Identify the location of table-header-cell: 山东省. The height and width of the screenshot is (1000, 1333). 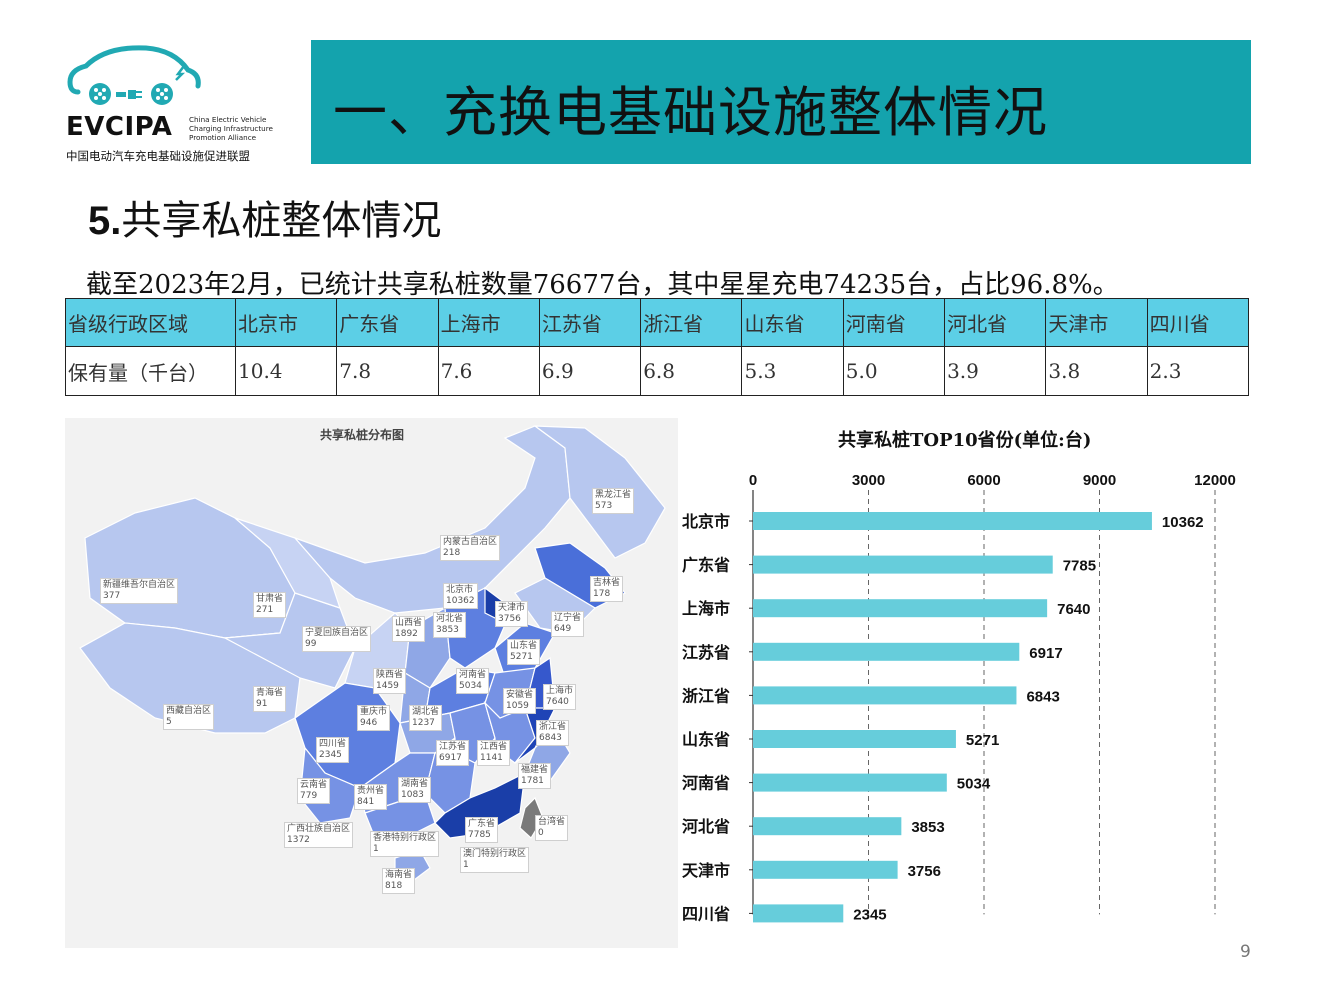
(792, 322).